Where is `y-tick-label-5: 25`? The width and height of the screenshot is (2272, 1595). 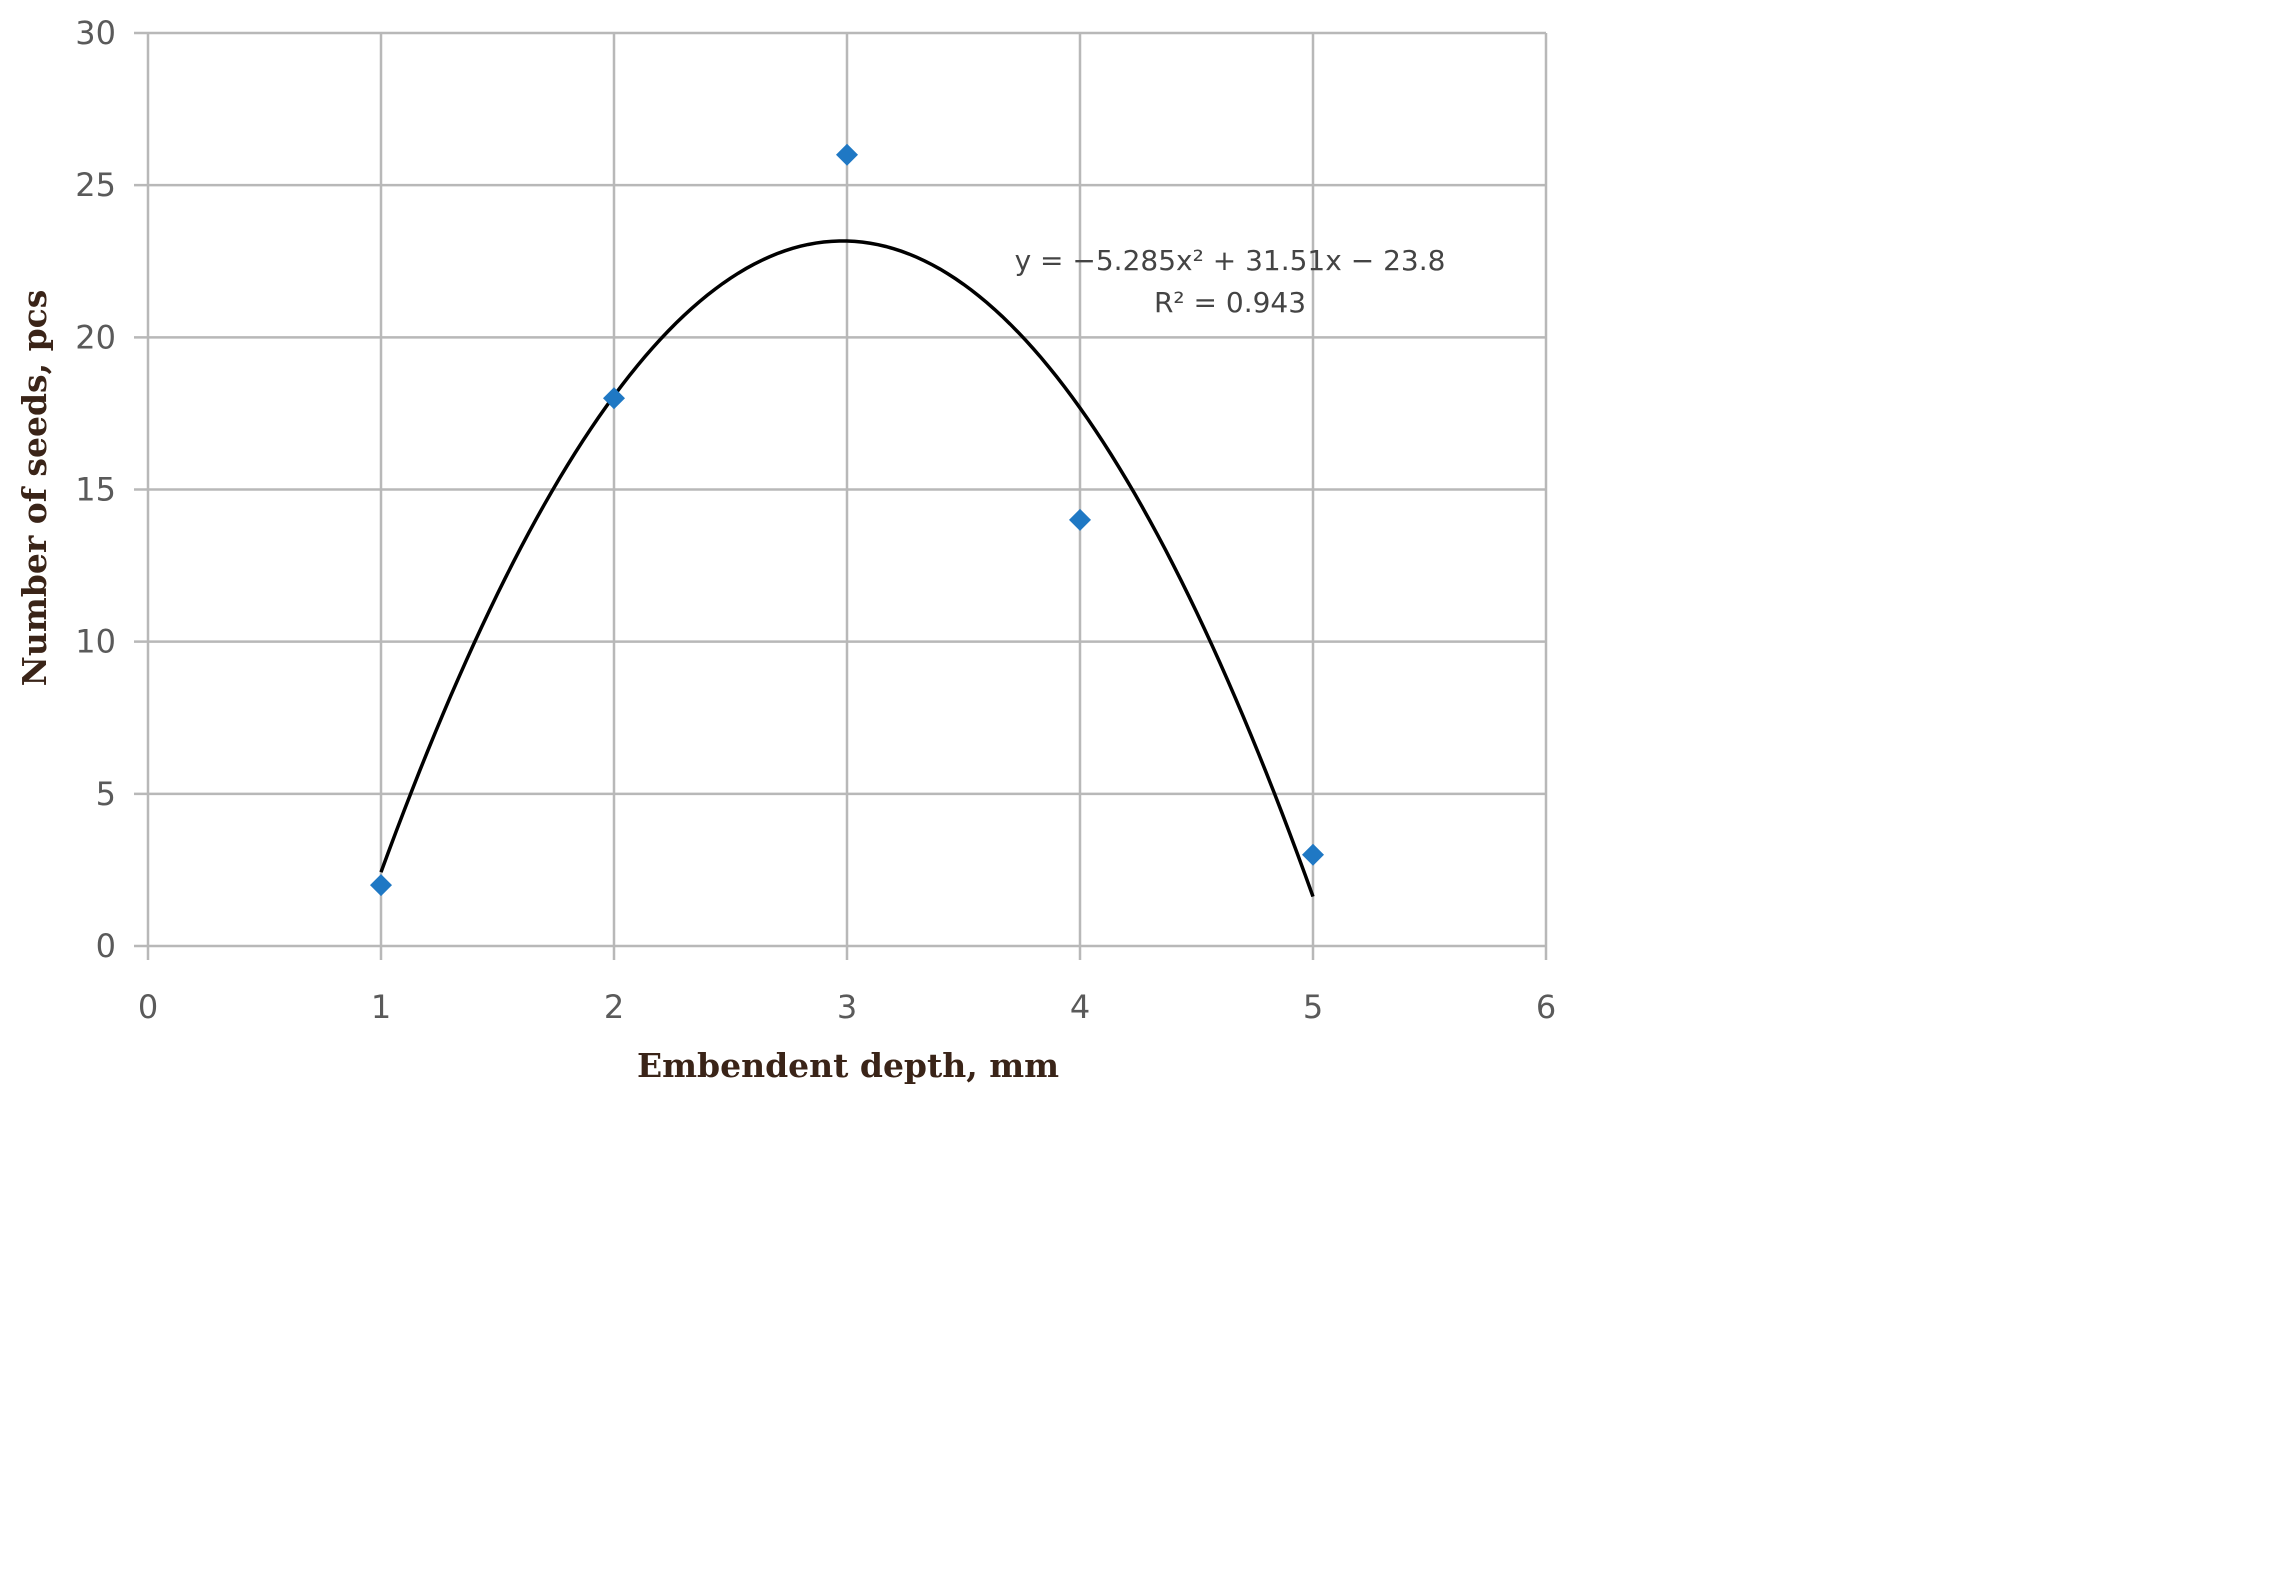
y-tick-label-5: 25 is located at coordinates (95, 185).